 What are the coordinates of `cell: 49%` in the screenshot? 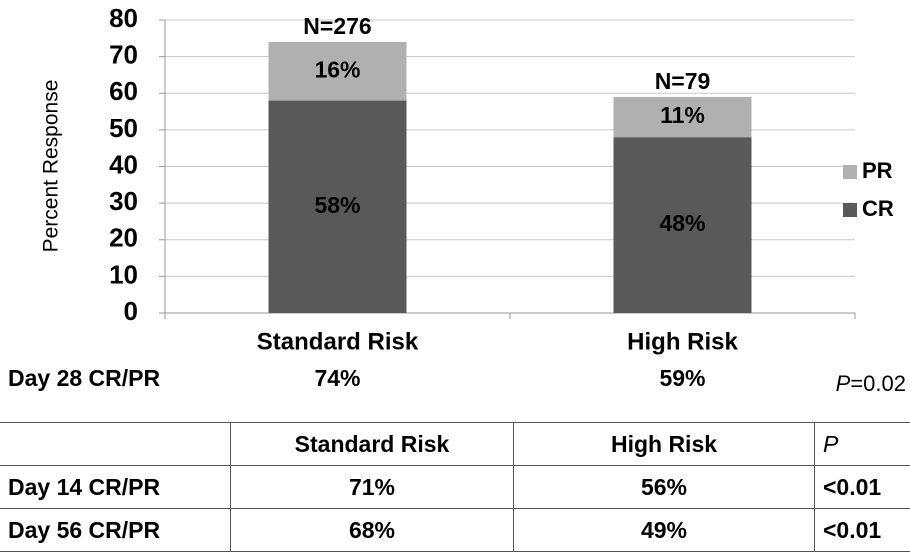 It's located at (664, 530).